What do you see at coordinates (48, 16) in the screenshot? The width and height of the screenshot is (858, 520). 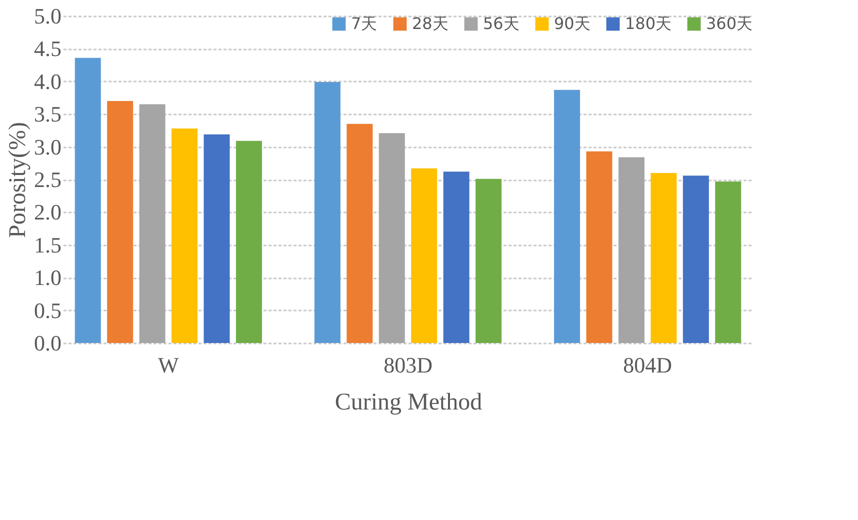 I see `y-tick-label: 5.0` at bounding box center [48, 16].